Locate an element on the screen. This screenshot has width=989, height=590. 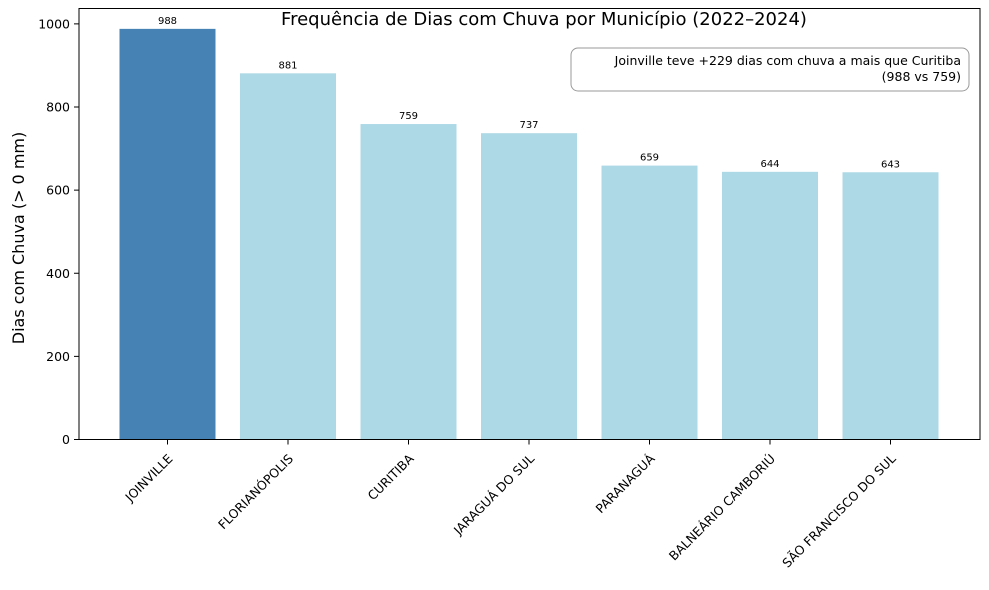
y-tick-label: 0 is located at coordinates (66, 439).